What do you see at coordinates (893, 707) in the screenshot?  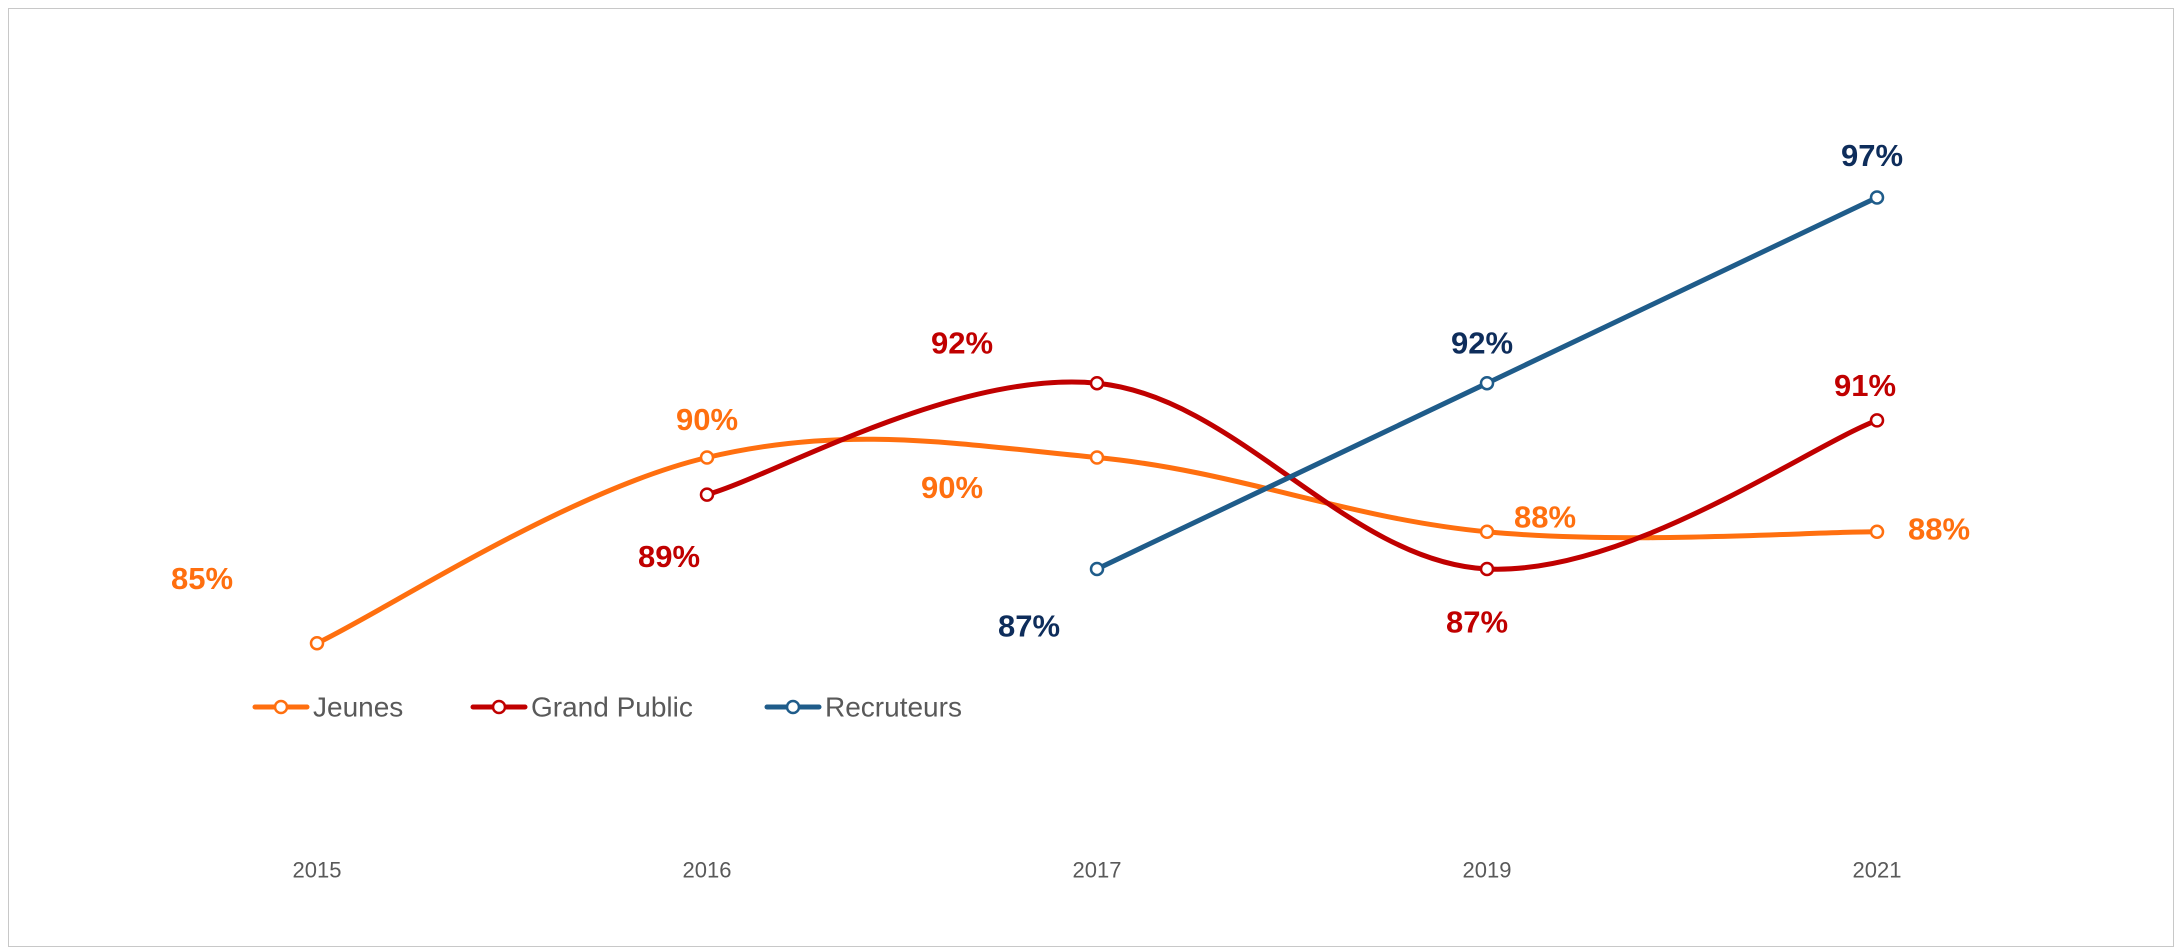 I see `legend-label-recruteurs: Recruteurs` at bounding box center [893, 707].